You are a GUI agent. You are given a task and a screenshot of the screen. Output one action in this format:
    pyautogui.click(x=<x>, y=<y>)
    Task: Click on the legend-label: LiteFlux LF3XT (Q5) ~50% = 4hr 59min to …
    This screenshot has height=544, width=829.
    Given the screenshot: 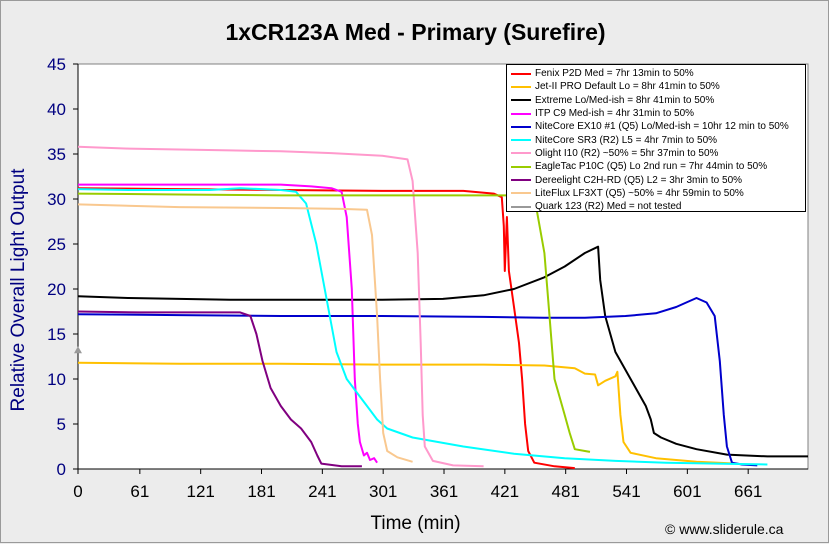 What is the action you would take?
    pyautogui.click(x=639, y=193)
    